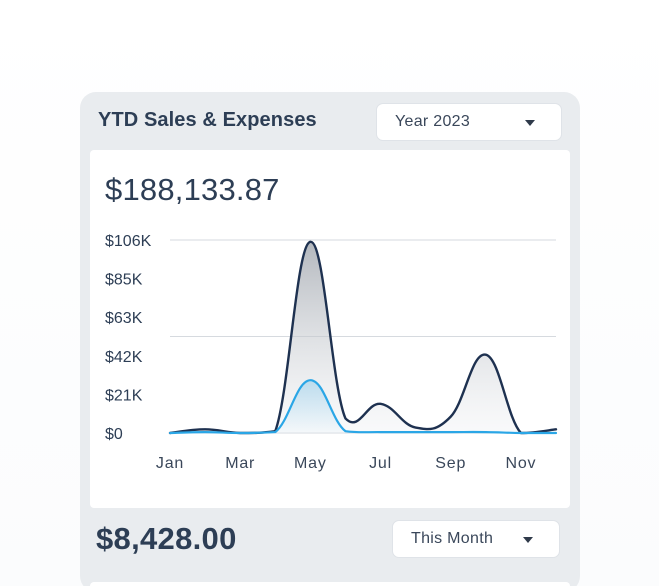 This screenshot has width=659, height=586. Describe the element at coordinates (128, 241) in the screenshot. I see `y-tick-label: $106K` at that location.